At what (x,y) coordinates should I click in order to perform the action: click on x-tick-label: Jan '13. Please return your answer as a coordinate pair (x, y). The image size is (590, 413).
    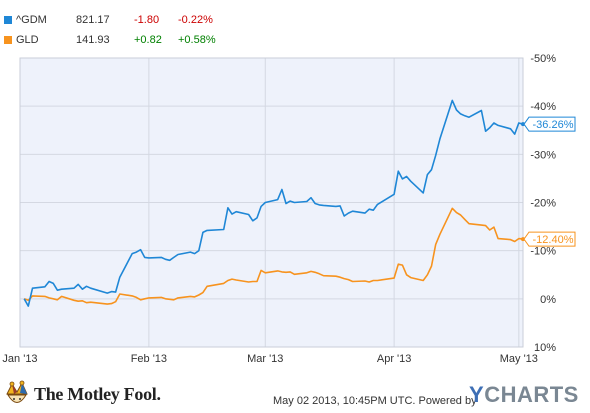
    Looking at the image, I should click on (19, 359).